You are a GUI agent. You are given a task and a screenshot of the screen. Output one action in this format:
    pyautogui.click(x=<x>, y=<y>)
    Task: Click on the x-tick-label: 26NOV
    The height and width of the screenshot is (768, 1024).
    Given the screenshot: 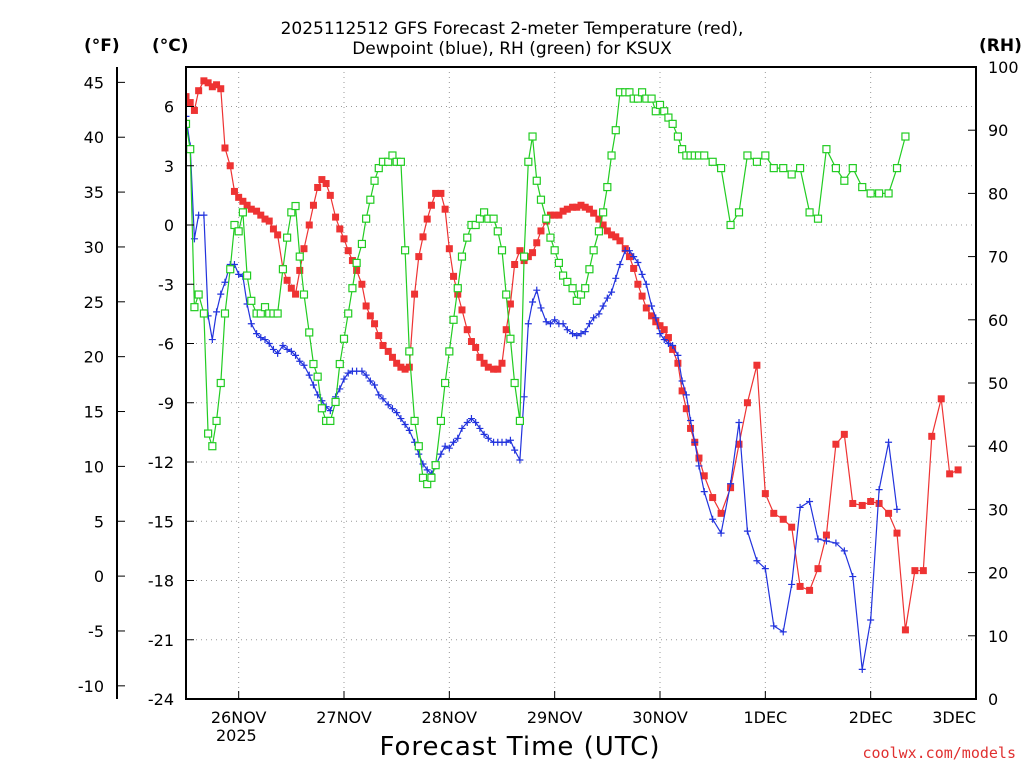 What is the action you would take?
    pyautogui.click(x=239, y=717)
    